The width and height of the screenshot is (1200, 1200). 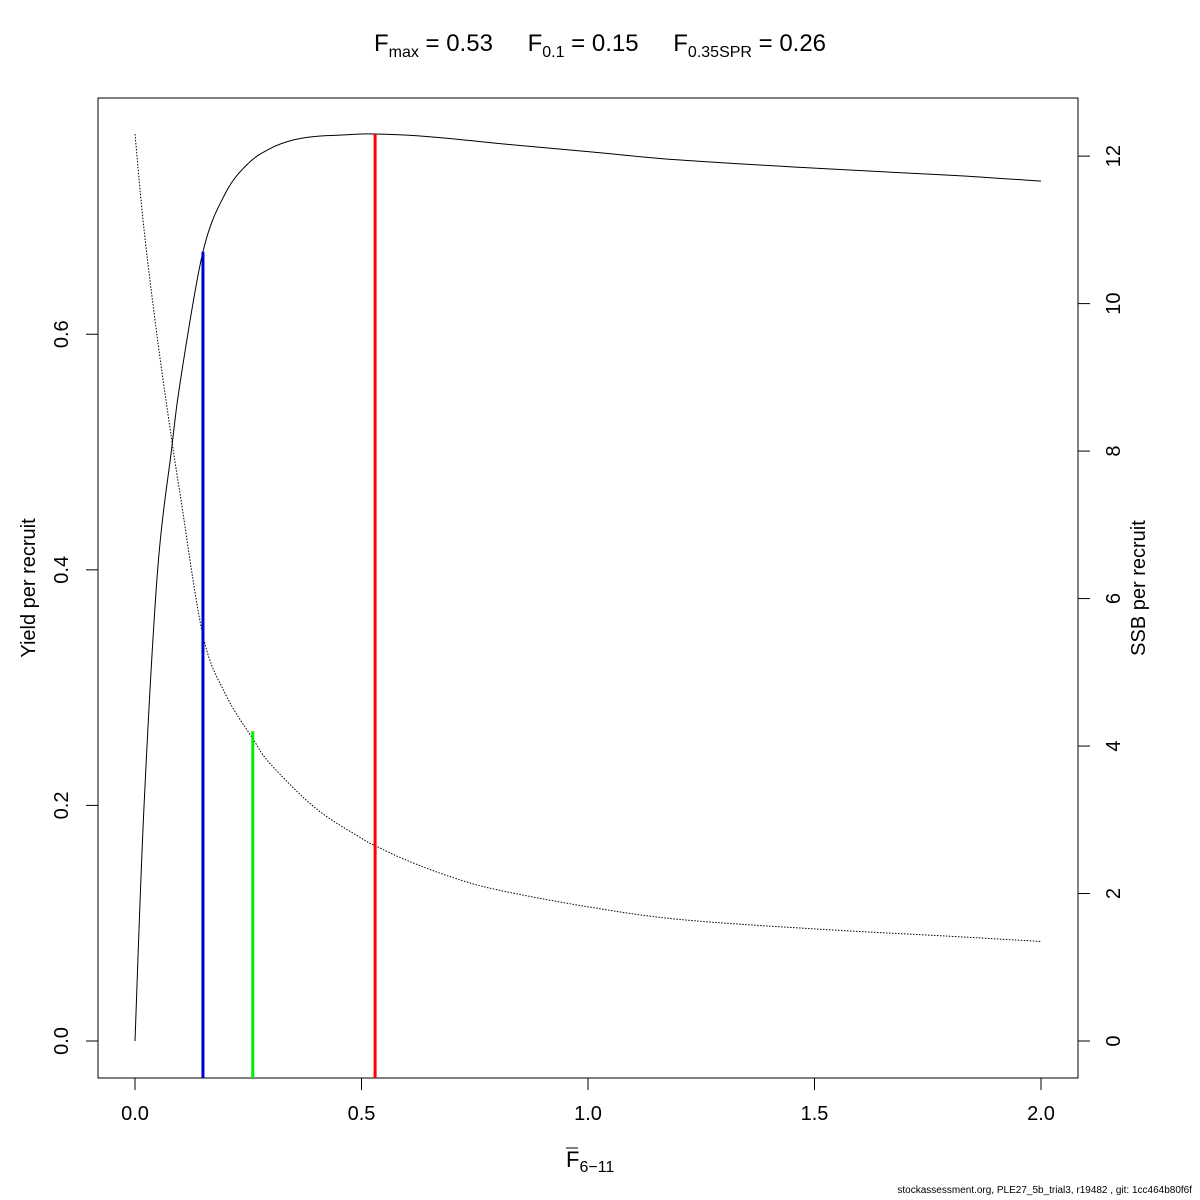 What do you see at coordinates (62, 1041) in the screenshot?
I see `y-left-tick-label: 0.0` at bounding box center [62, 1041].